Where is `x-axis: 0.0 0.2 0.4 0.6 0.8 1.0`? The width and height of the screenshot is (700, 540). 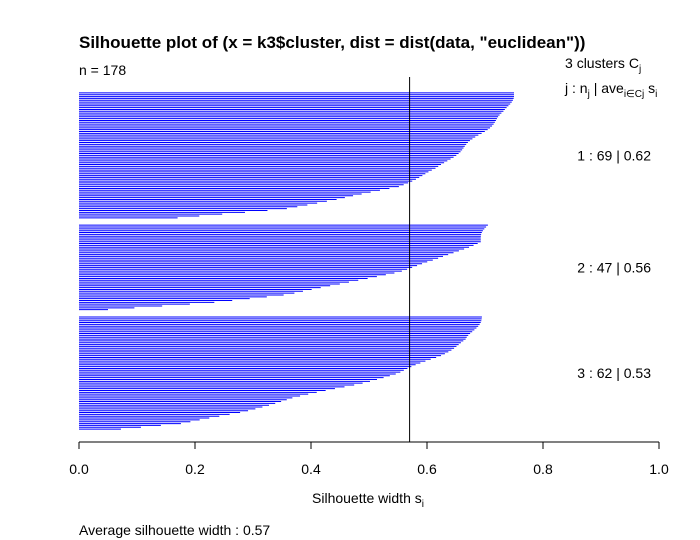 x-axis: 0.0 0.2 0.4 0.6 0.8 1.0 is located at coordinates (369, 459).